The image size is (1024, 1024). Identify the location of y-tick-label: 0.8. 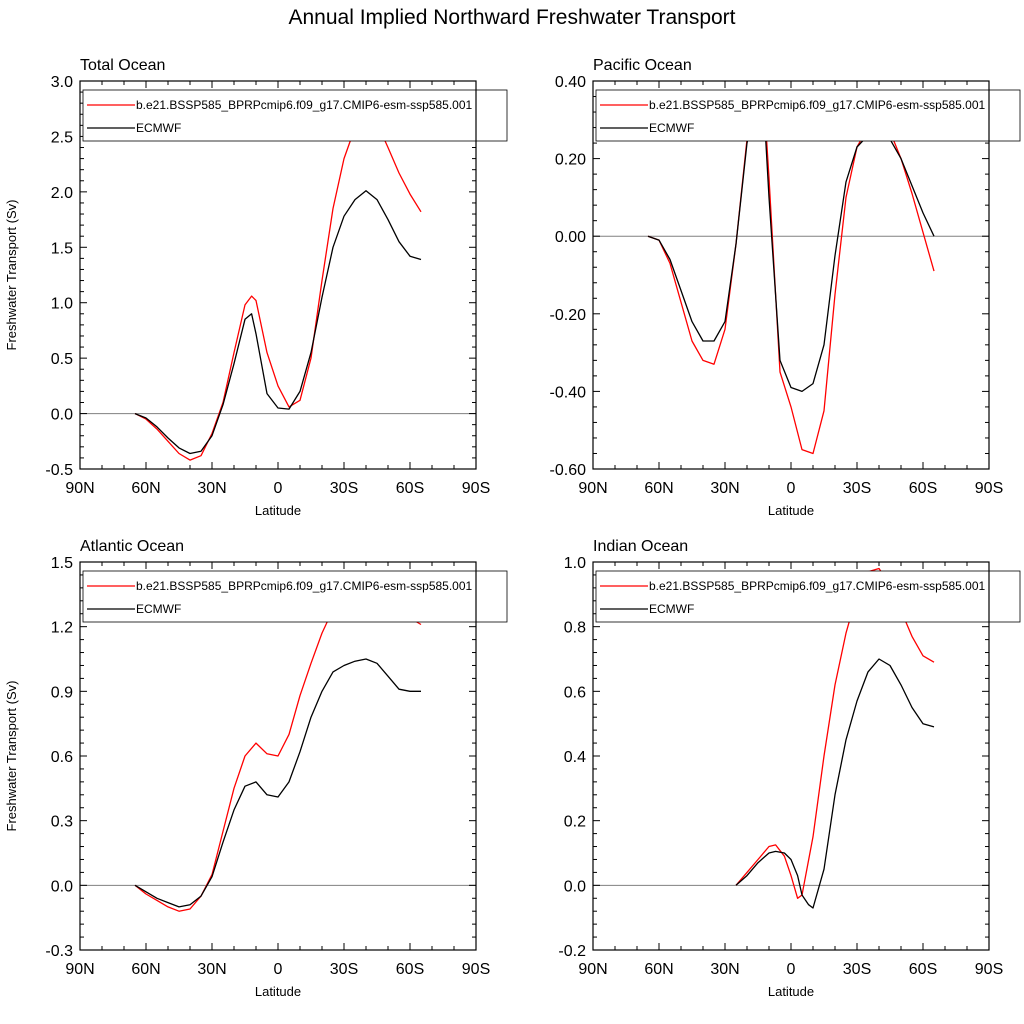
(575, 628).